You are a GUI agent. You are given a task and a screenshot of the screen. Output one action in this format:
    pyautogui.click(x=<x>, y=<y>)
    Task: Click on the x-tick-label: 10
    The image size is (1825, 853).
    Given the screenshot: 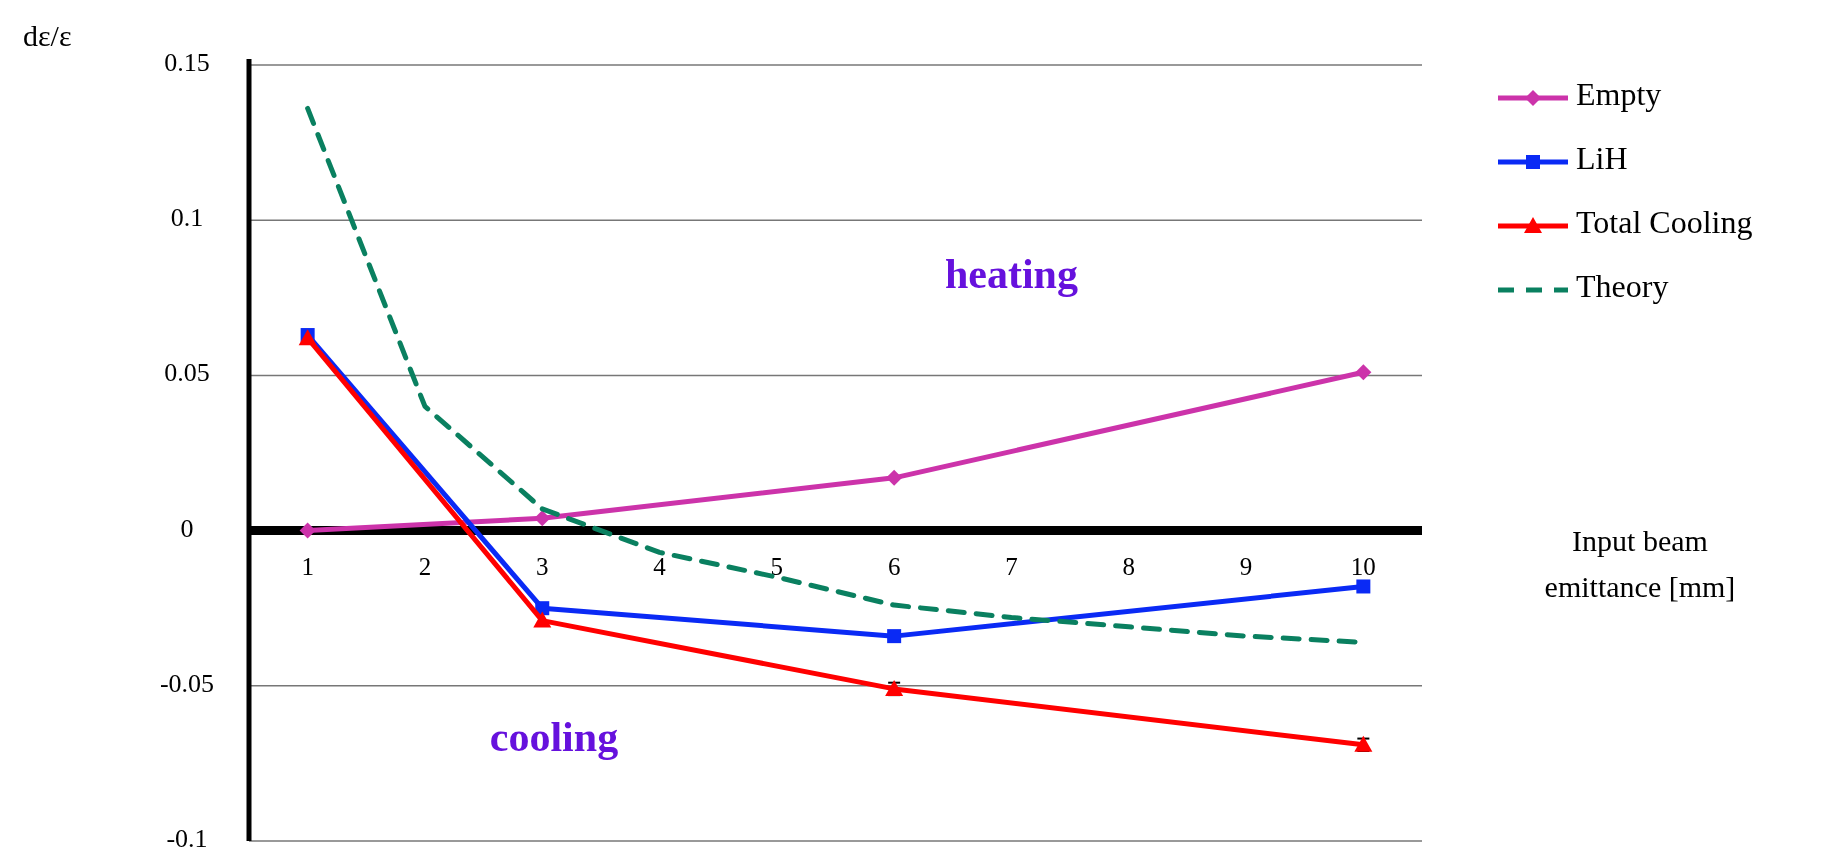 What is the action you would take?
    pyautogui.click(x=1363, y=566)
    